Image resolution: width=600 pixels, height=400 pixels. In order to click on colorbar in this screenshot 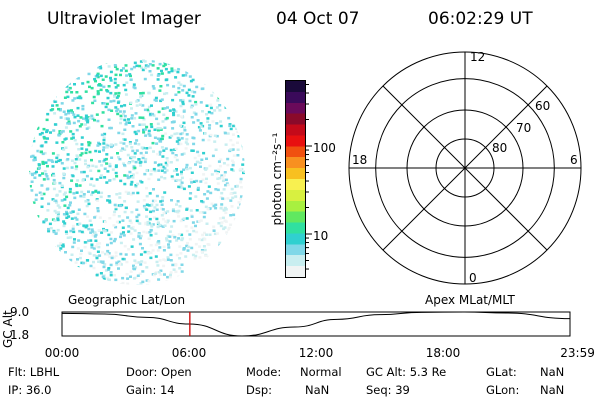, I will do `click(295, 179)`.